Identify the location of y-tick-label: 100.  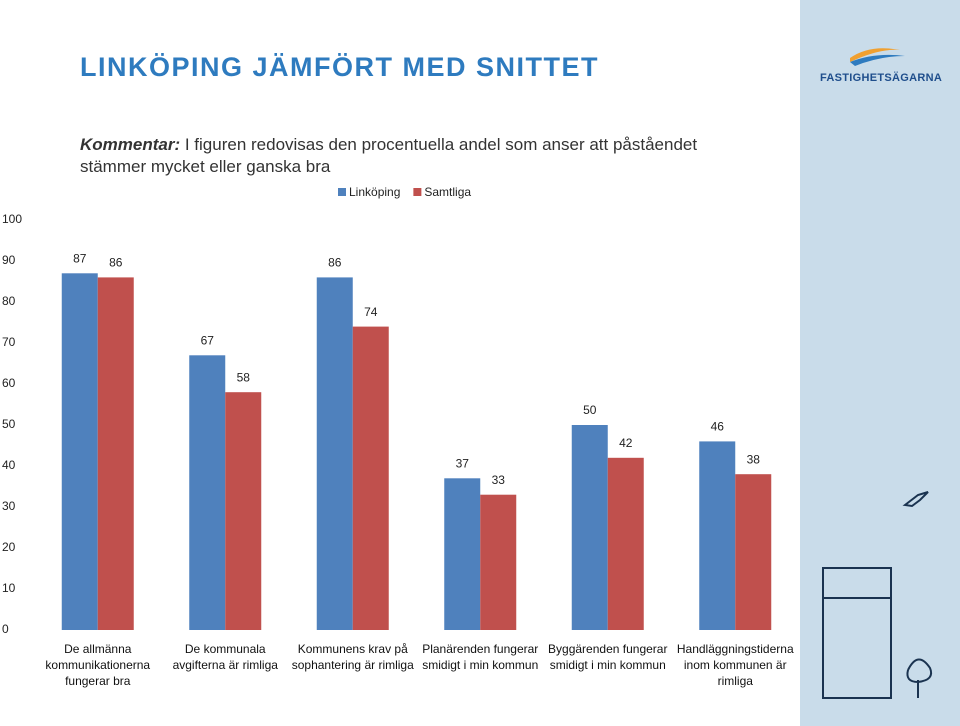
(12, 219).